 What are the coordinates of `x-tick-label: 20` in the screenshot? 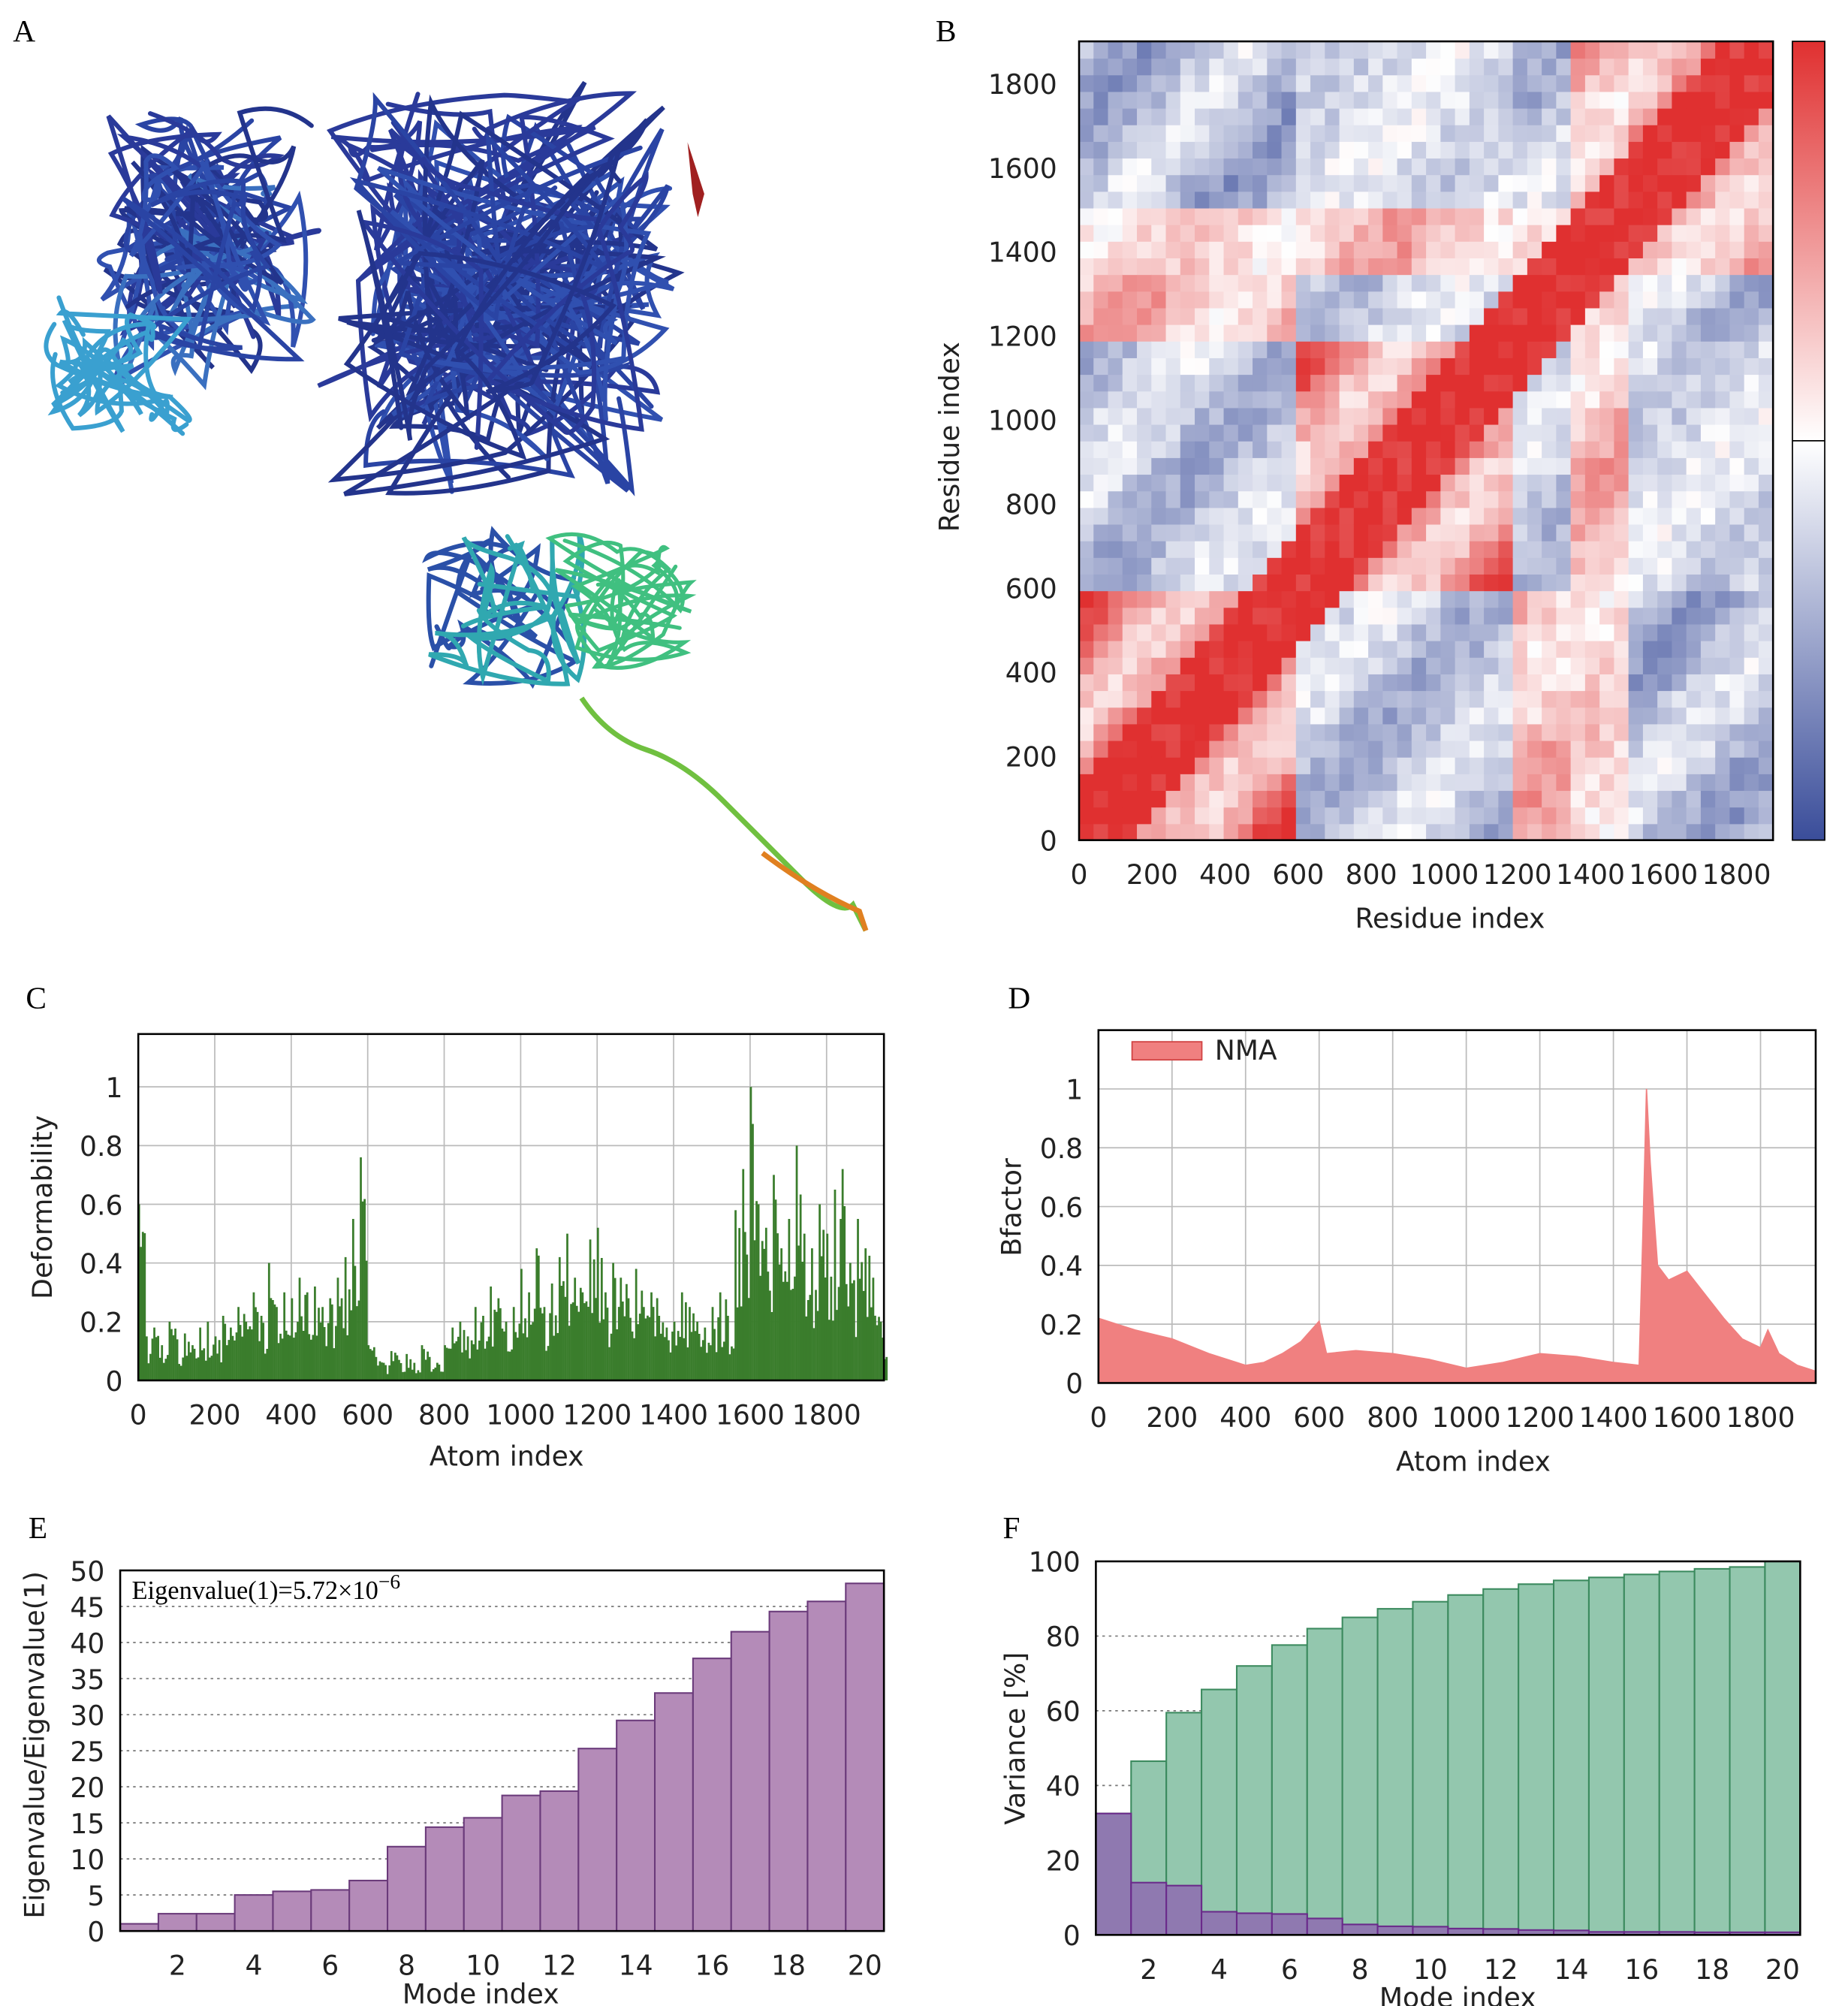 It's located at (1782, 1970).